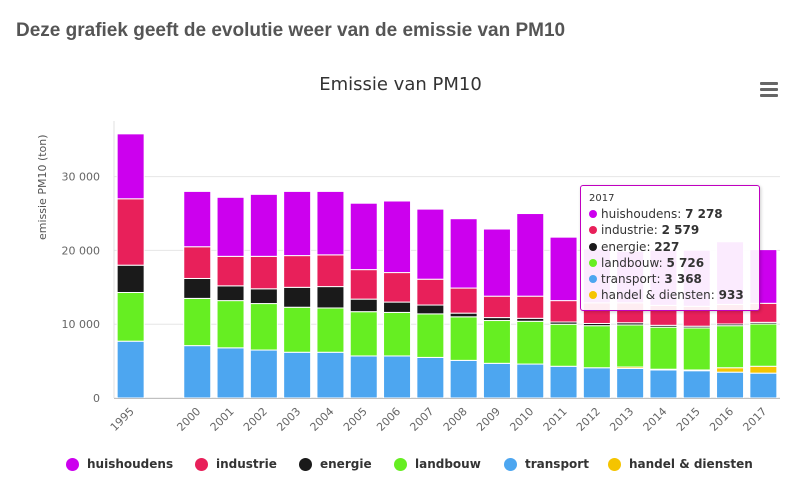 Image resolution: width=801 pixels, height=498 pixels. I want to click on legend-item-transport: transport, so click(546, 464).